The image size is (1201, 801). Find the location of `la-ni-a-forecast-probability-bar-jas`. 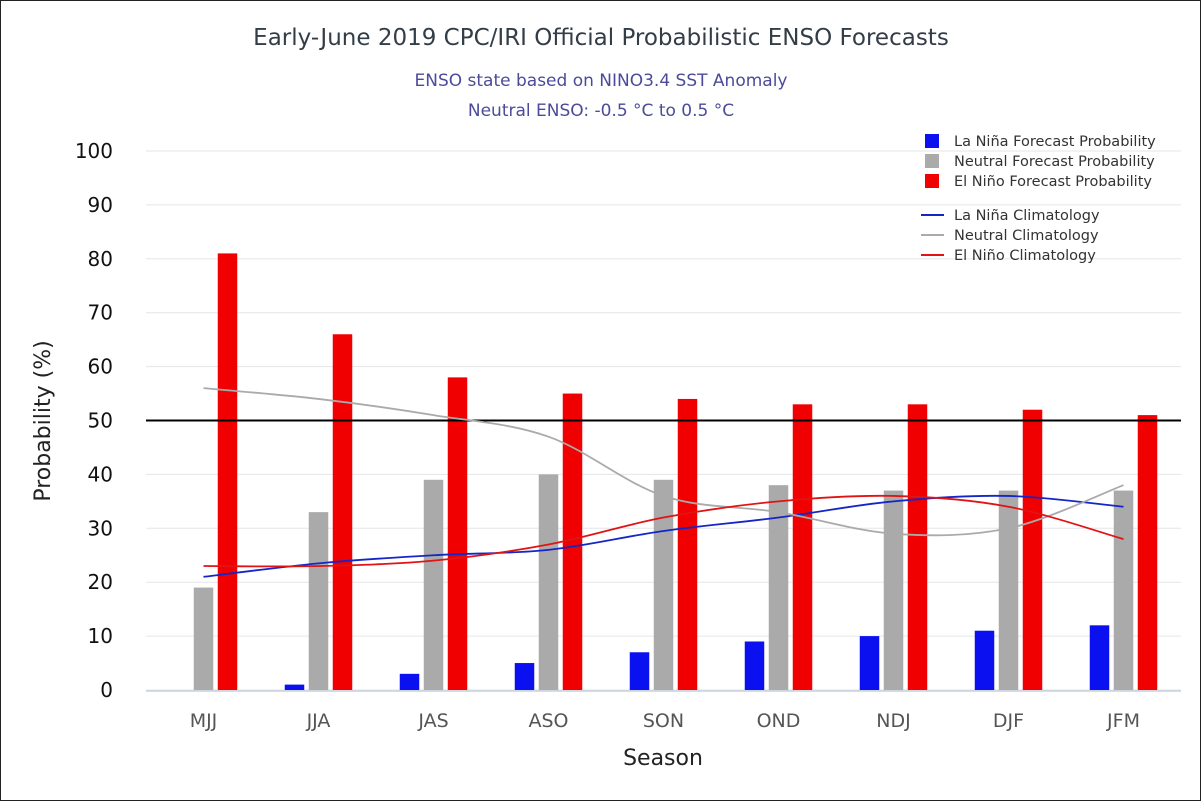

la-ni-a-forecast-probability-bar-jas is located at coordinates (409, 681).